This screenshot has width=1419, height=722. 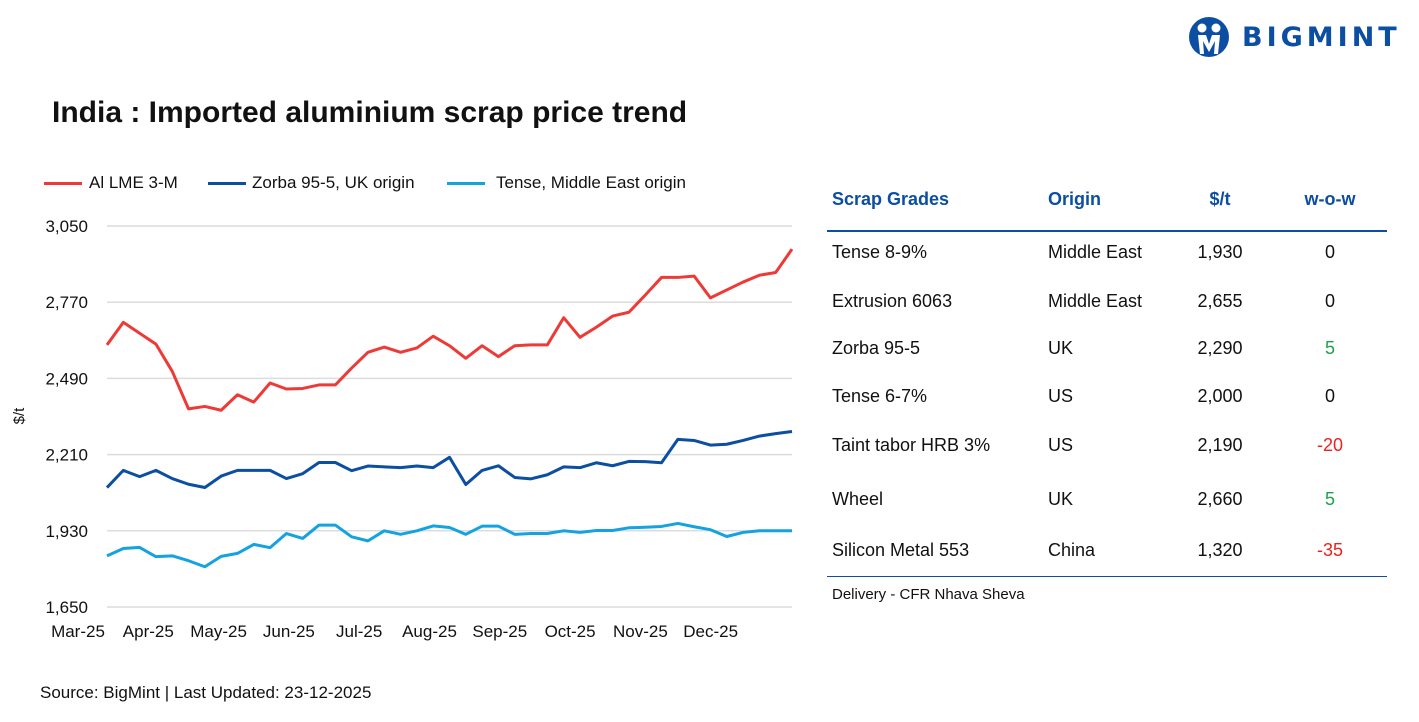 What do you see at coordinates (1072, 550) in the screenshot?
I see `cell-origin: China` at bounding box center [1072, 550].